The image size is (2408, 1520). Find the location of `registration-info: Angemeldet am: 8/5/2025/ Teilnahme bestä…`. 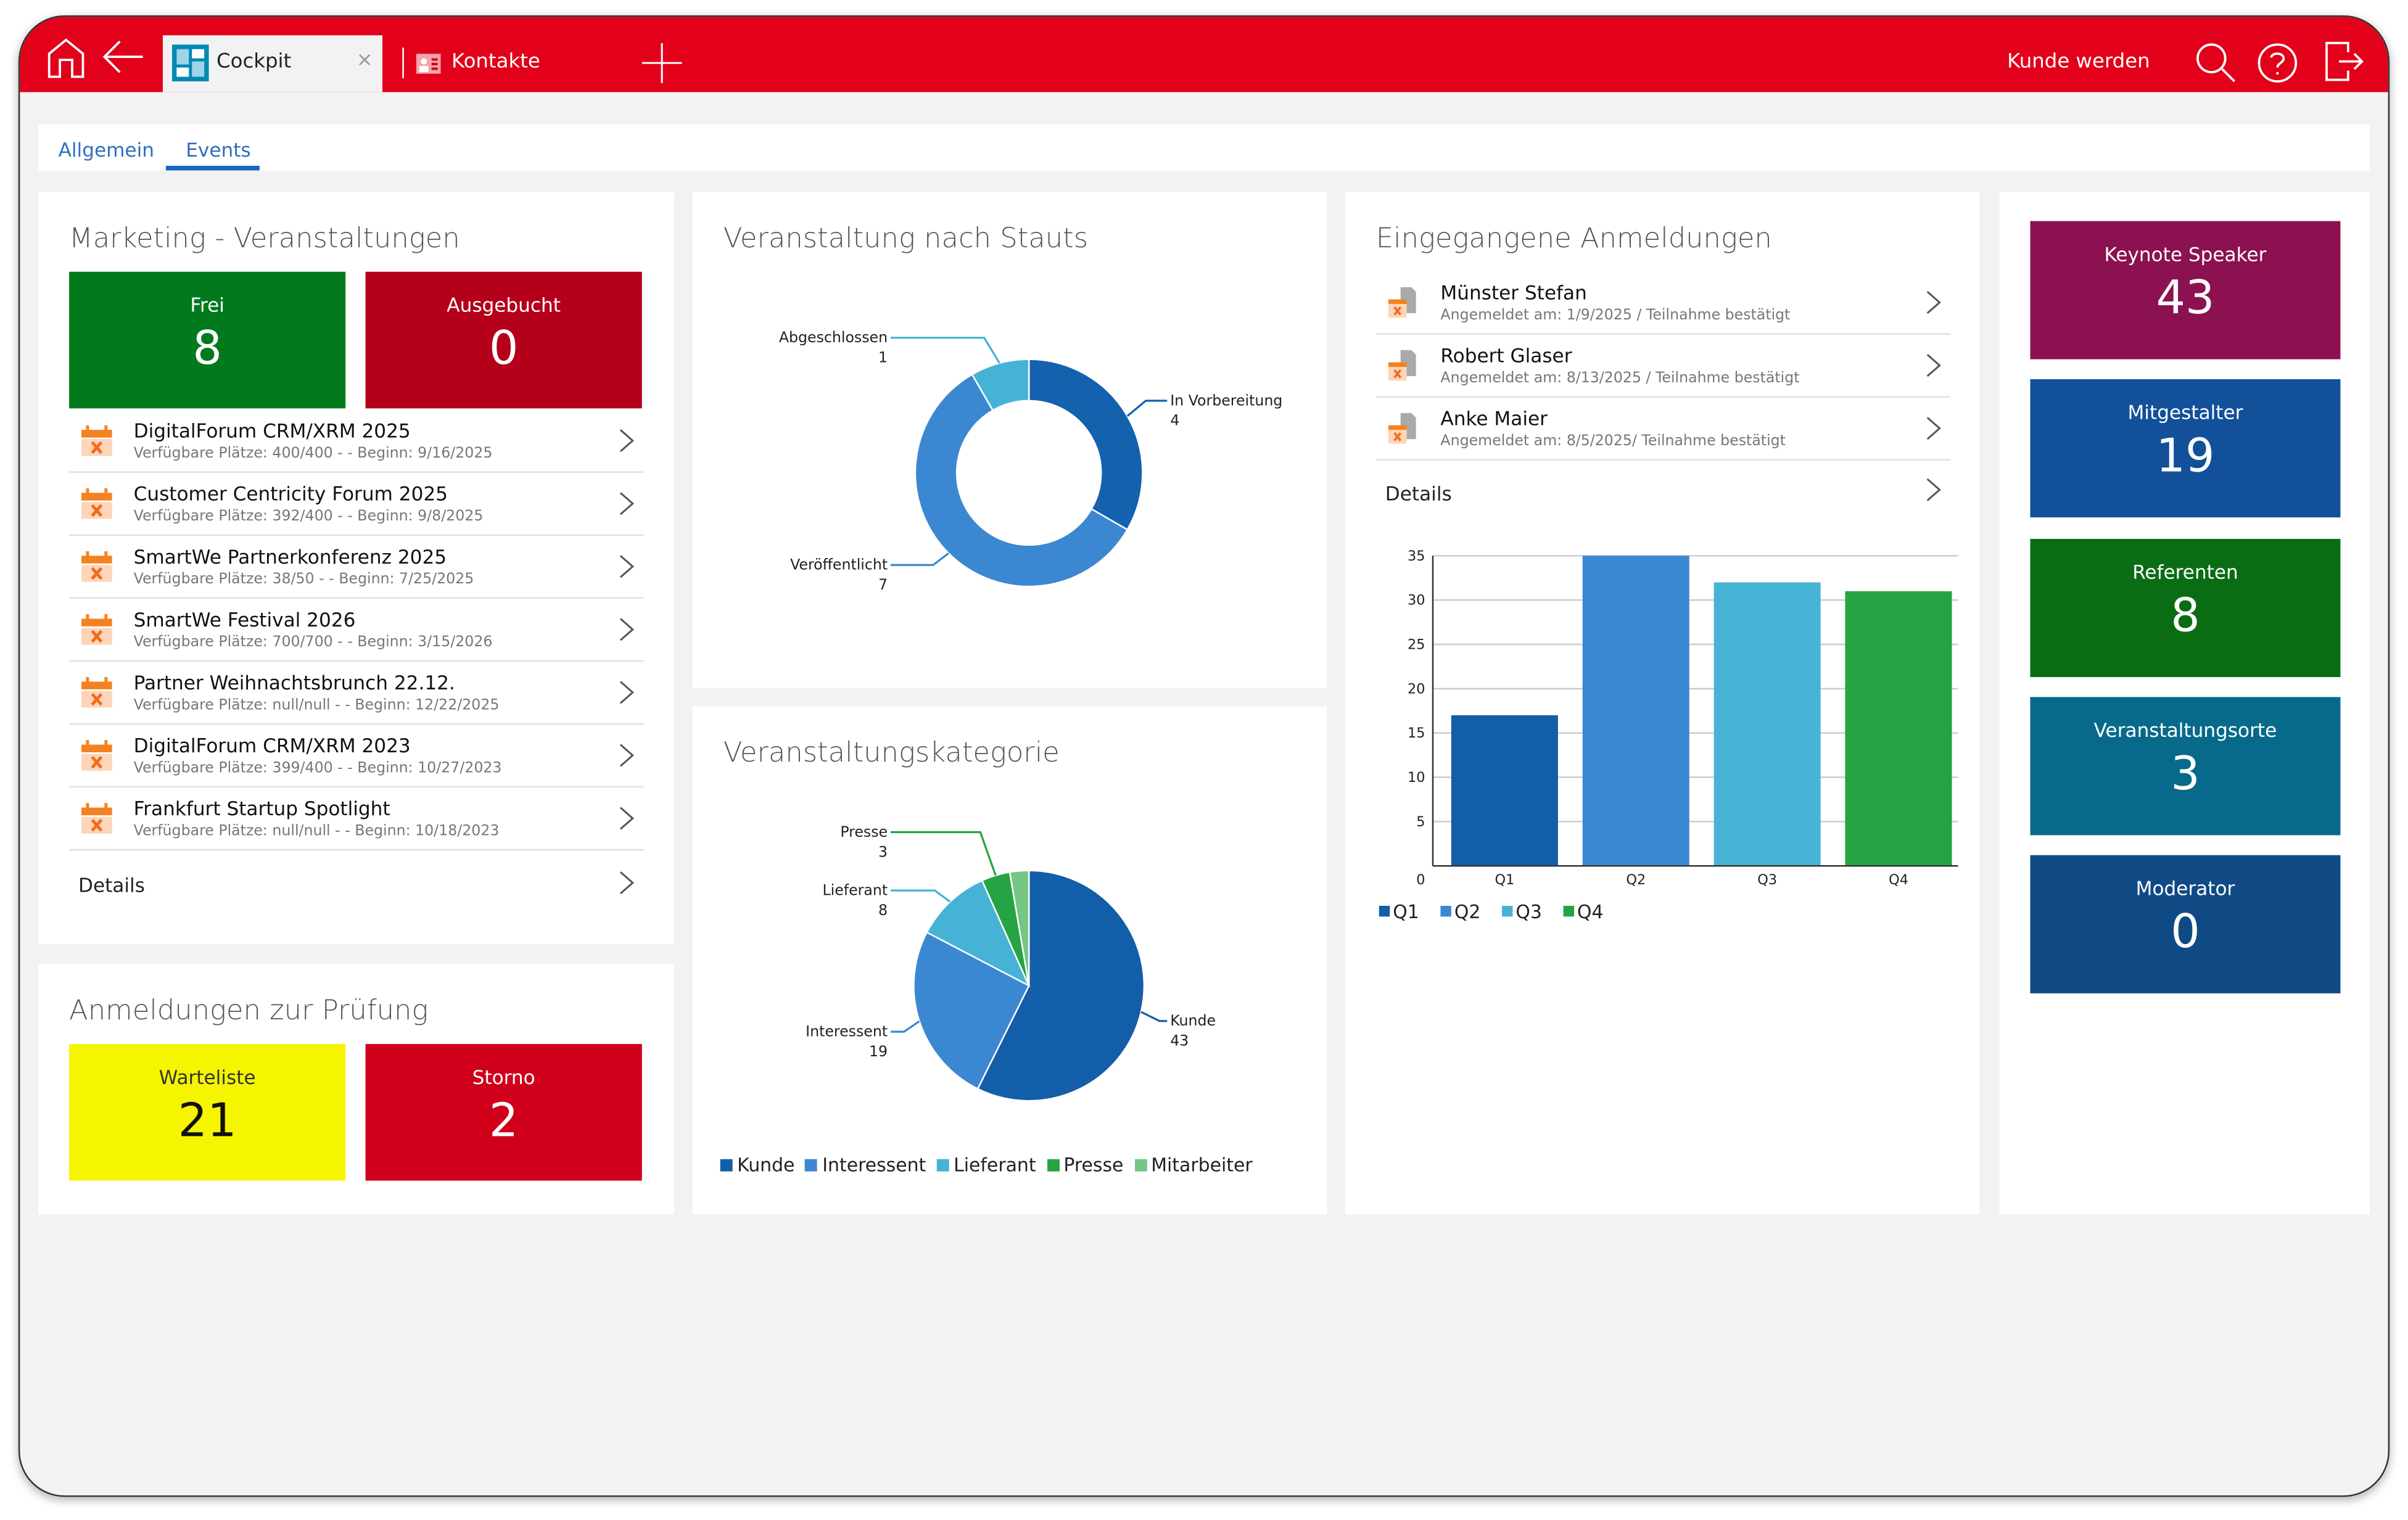

registration-info: Angemeldet am: 8/5/2025/ Teilnahme bestä… is located at coordinates (1613, 441).